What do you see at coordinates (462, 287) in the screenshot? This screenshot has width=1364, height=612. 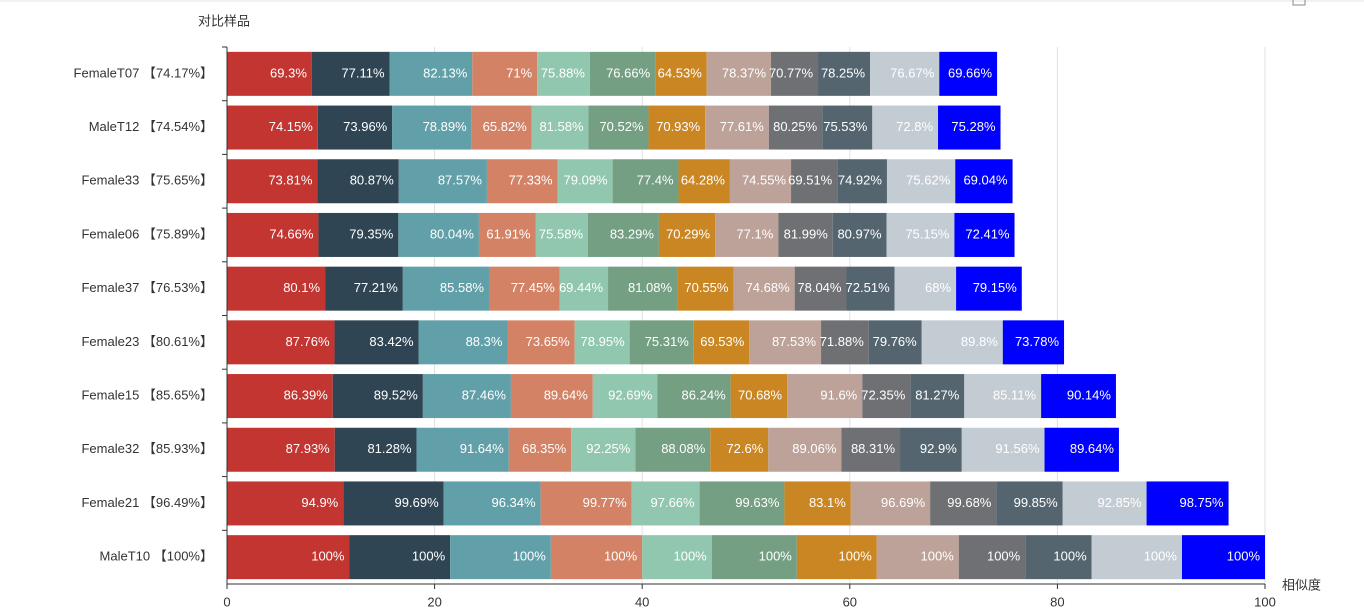 I see `value-label: 85.58%` at bounding box center [462, 287].